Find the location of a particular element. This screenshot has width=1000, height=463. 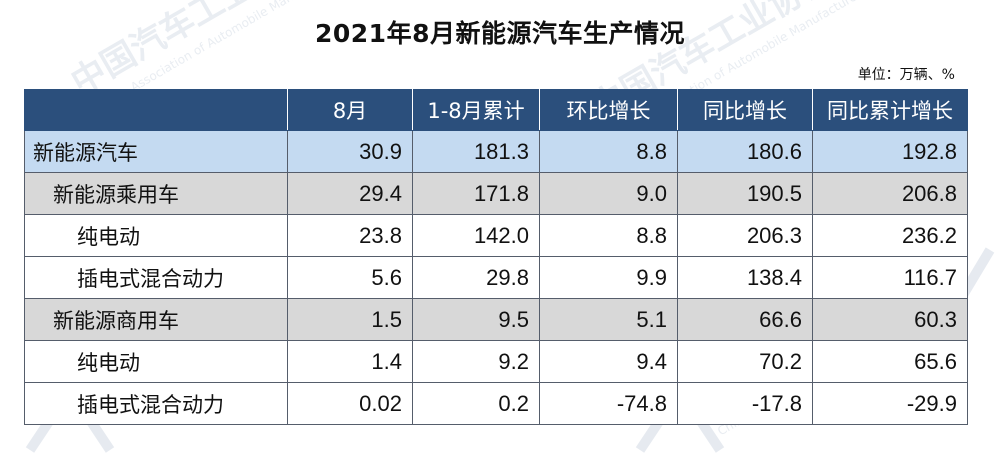

row-label: 新能源汽车 is located at coordinates (156, 151).